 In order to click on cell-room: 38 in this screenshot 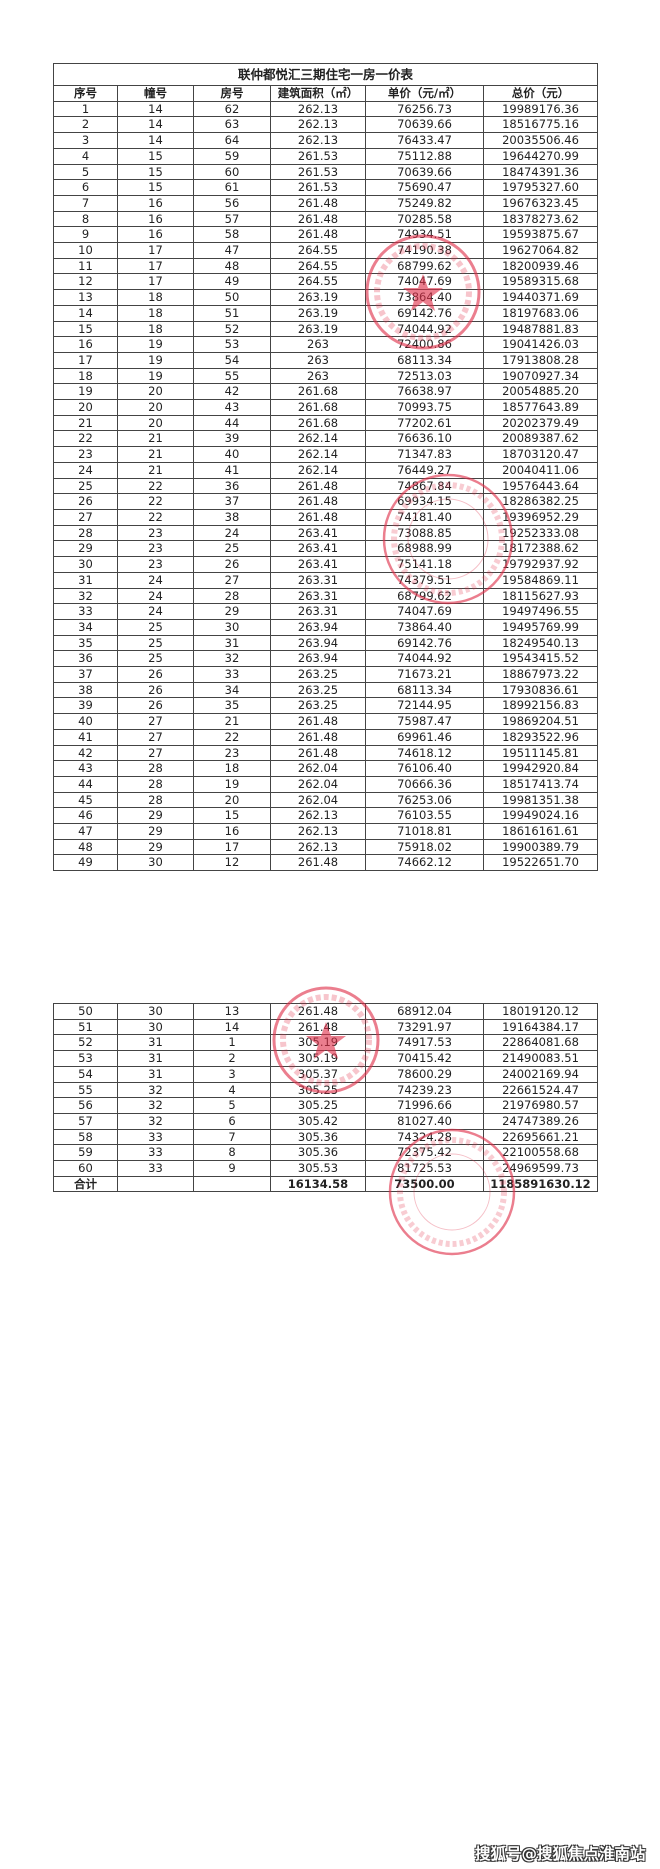, I will do `click(232, 517)`.